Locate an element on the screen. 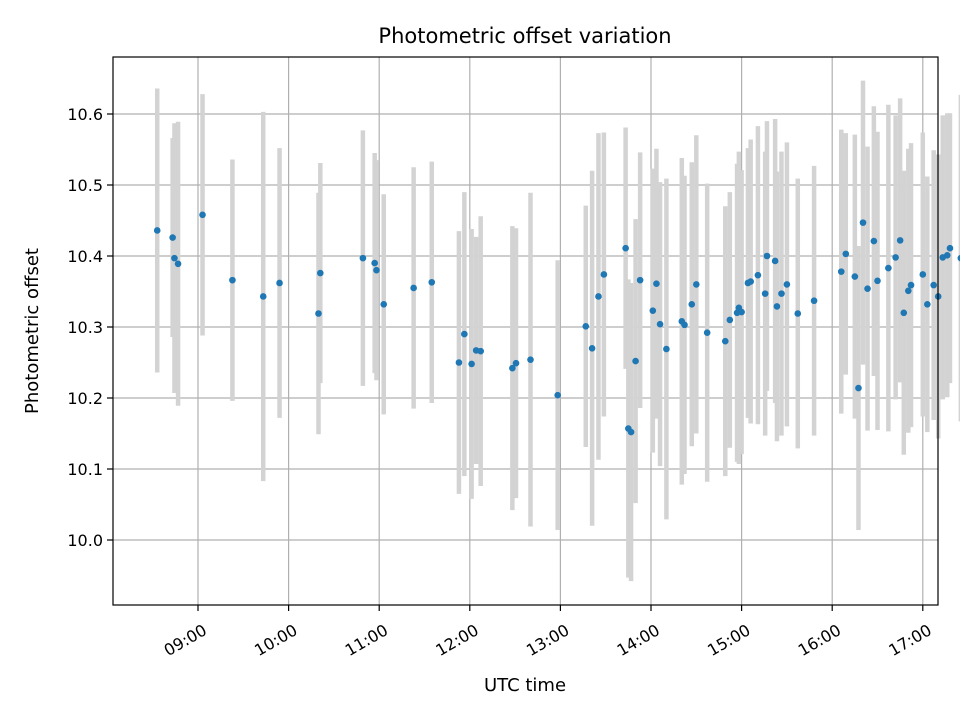 This screenshot has width=960, height=720. x-tick-label: 16:00 is located at coordinates (819, 640).